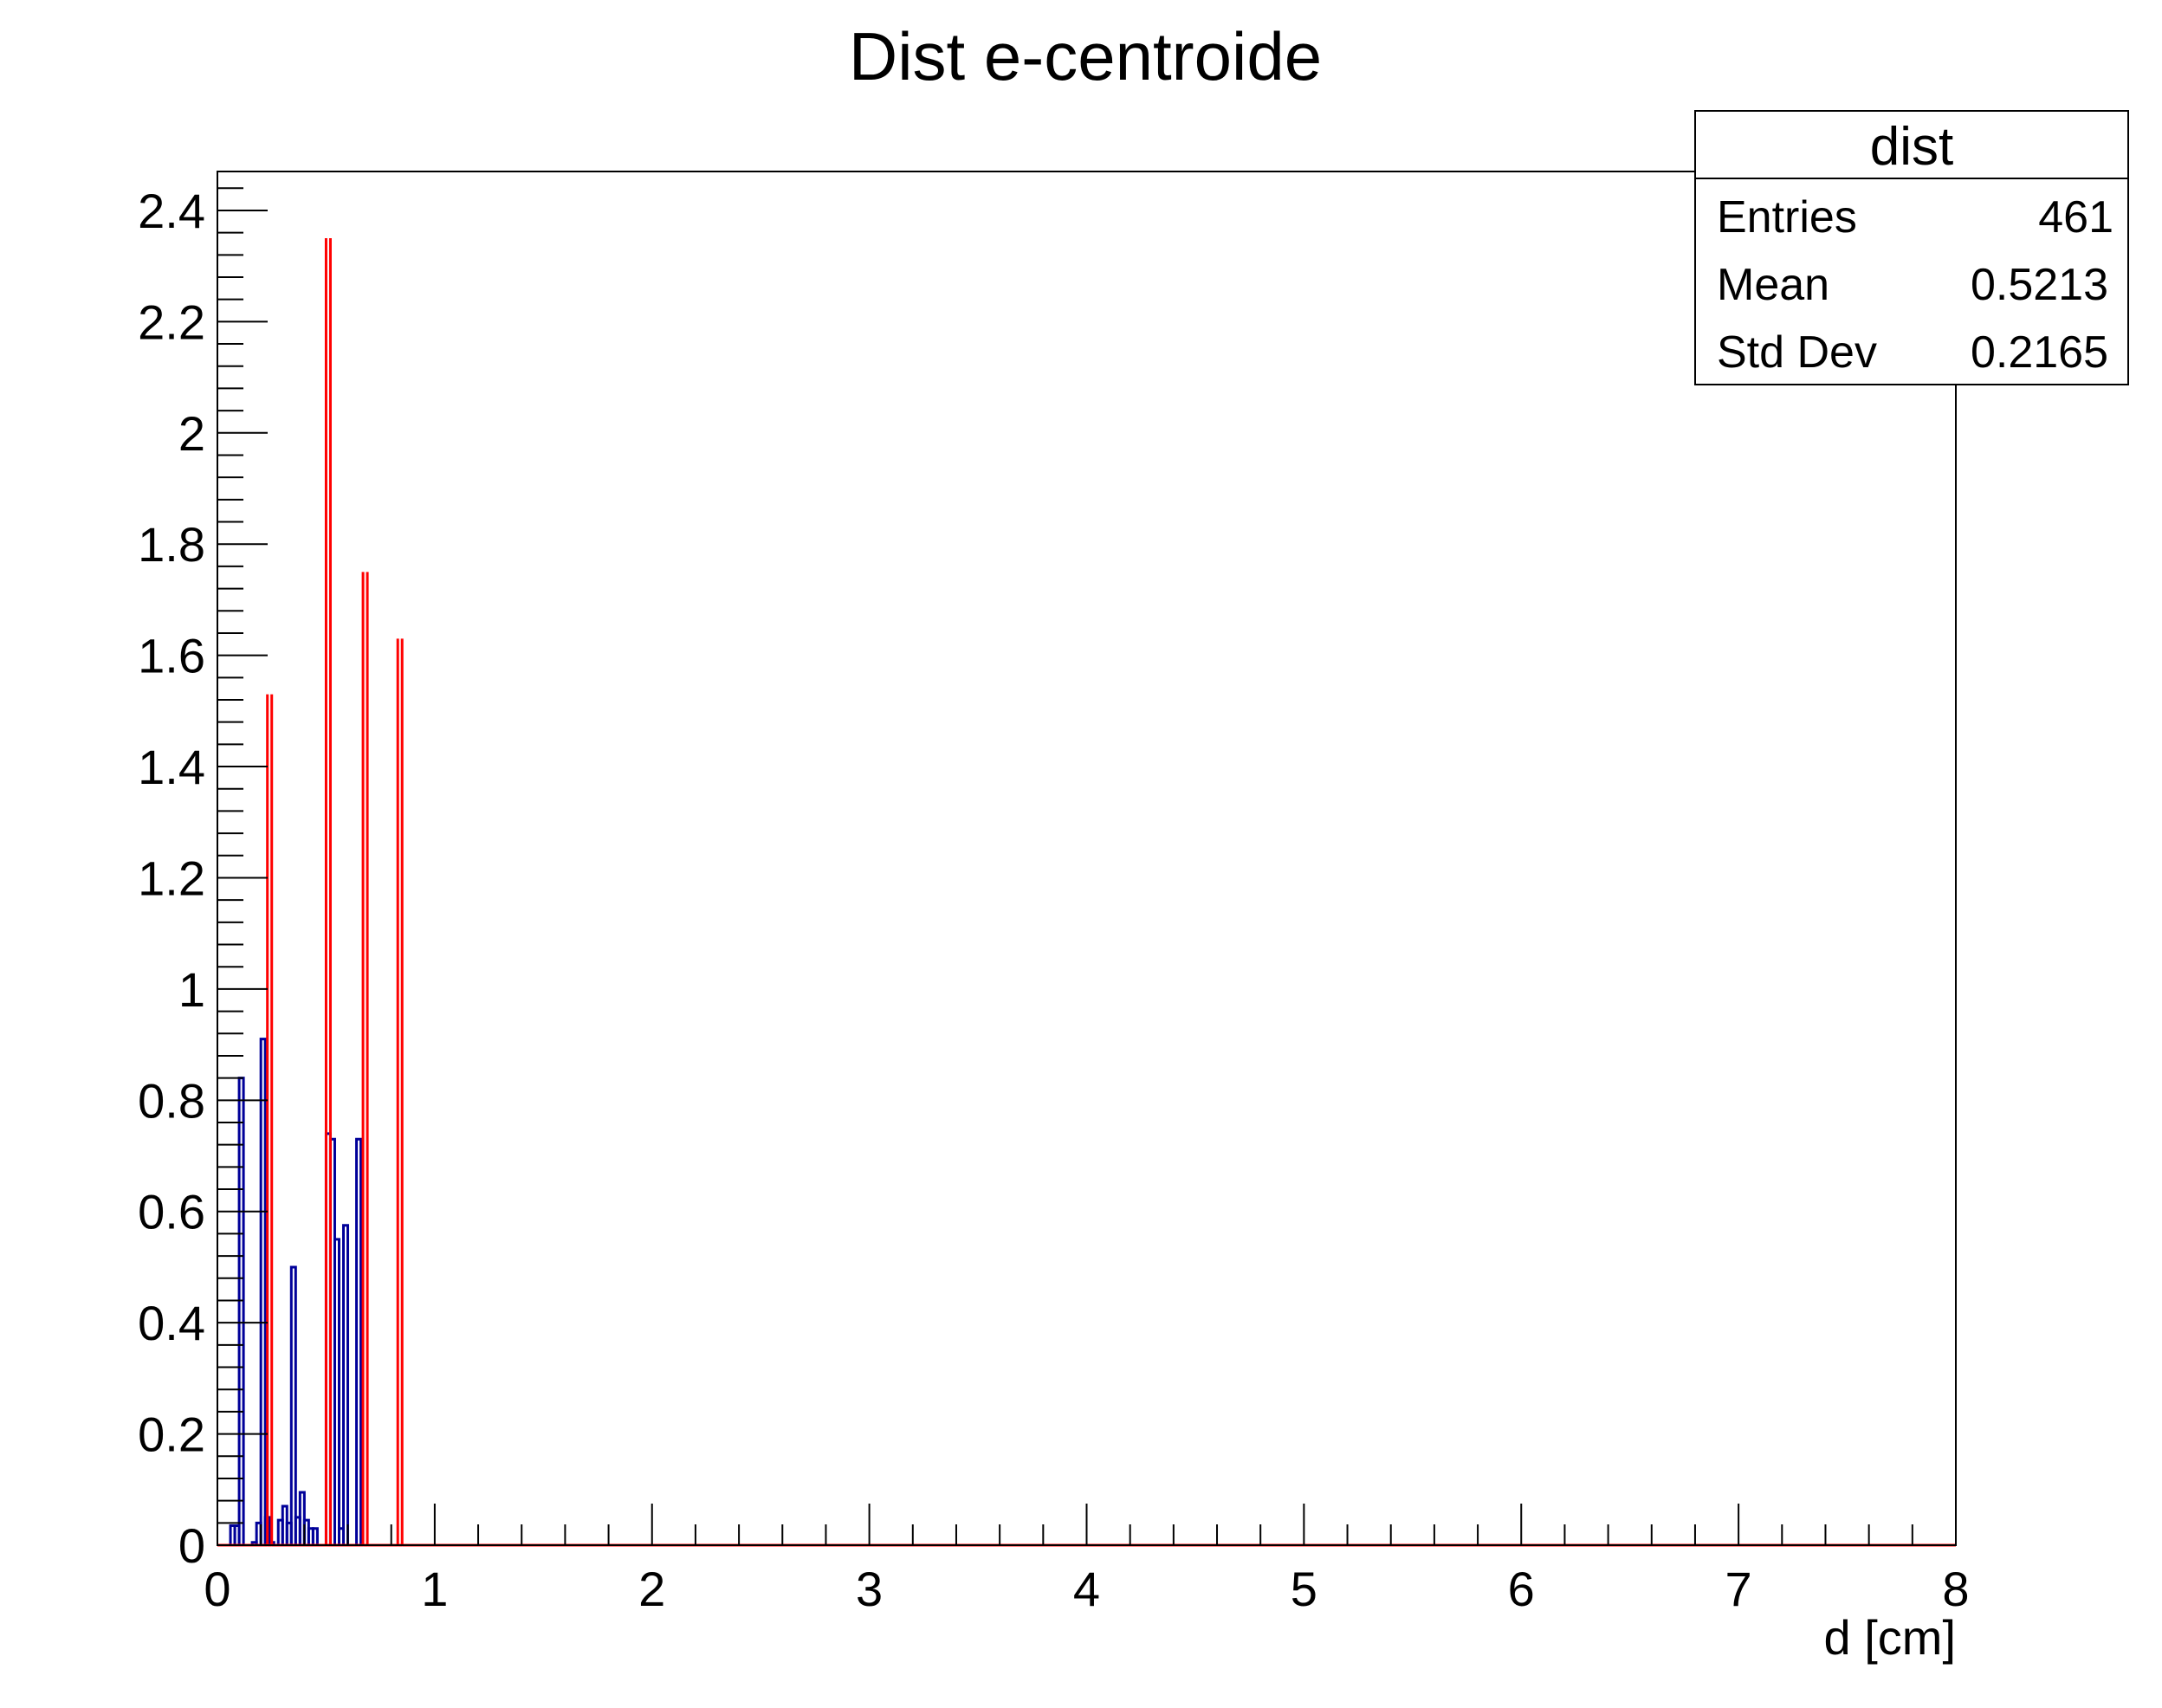 The width and height of the screenshot is (2162, 1708). Describe the element at coordinates (1304, 1589) in the screenshot. I see `x-tick-label: 5` at that location.